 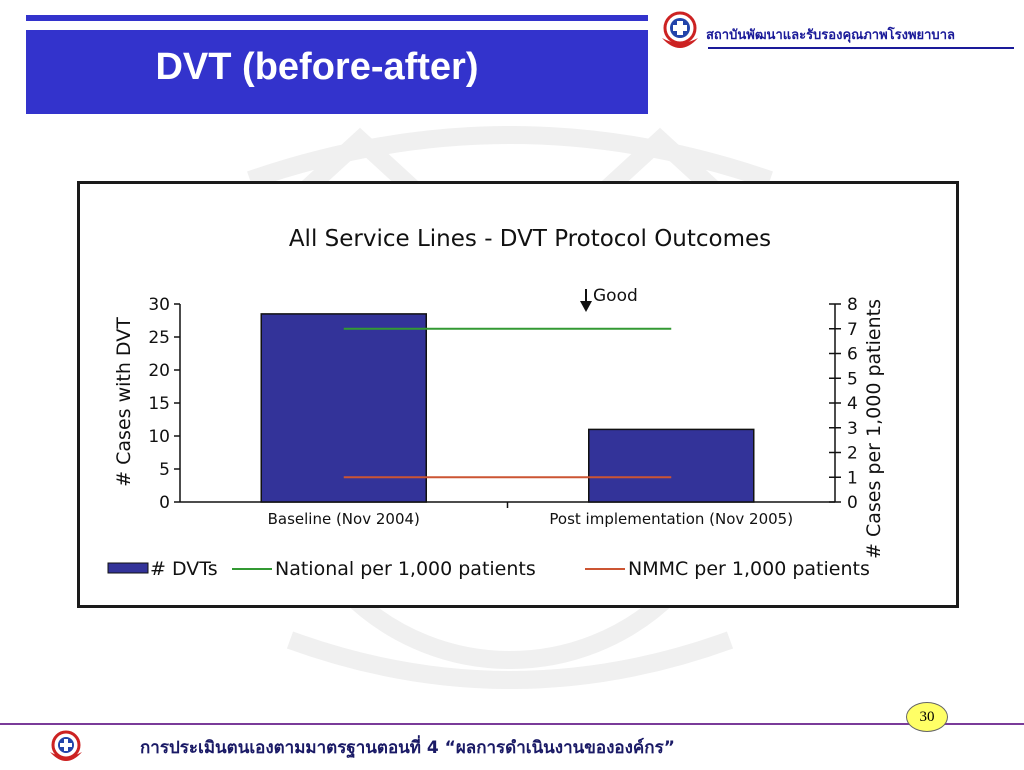 What do you see at coordinates (749, 569) in the screenshot?
I see `legend-label: NMMC per 1,000 patients` at bounding box center [749, 569].